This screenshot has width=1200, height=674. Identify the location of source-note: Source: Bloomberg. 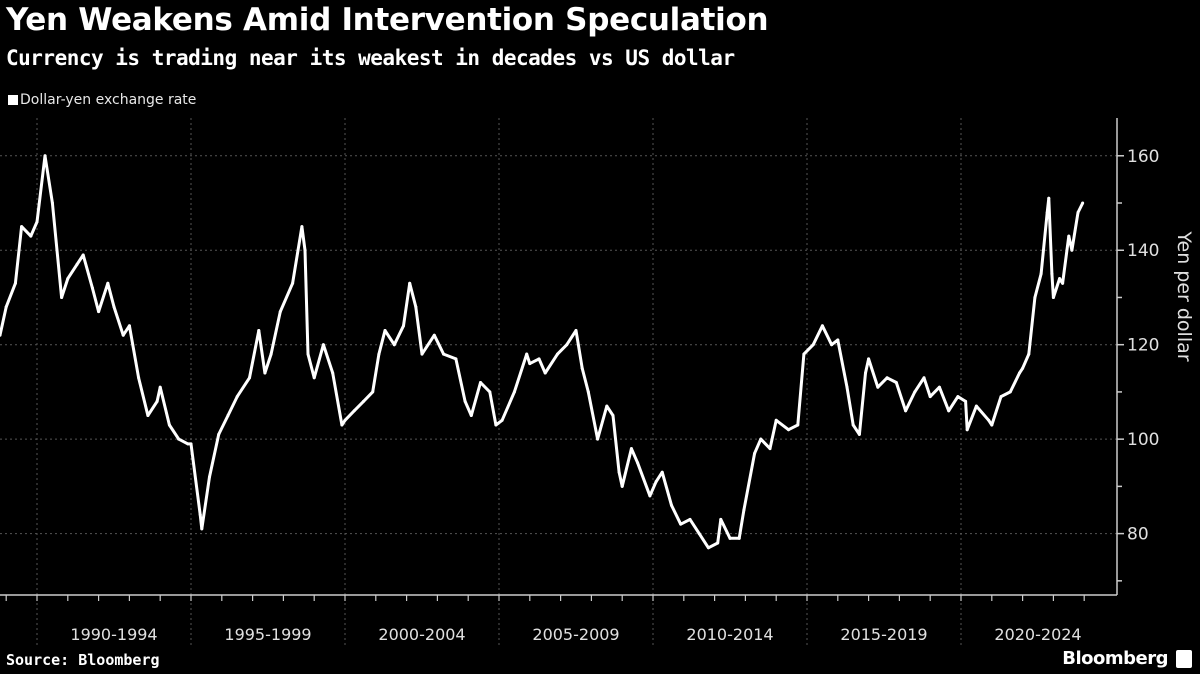
(83, 660).